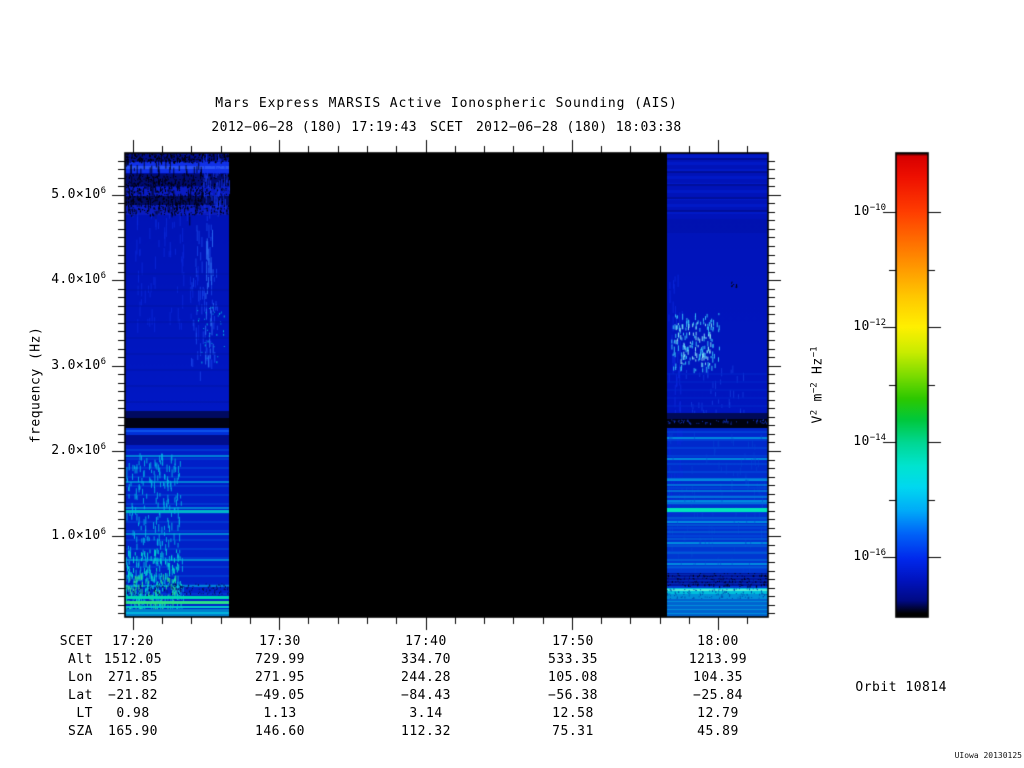  Describe the element at coordinates (718, 731) in the screenshot. I see `ephemeris-cell: 45.89` at that location.